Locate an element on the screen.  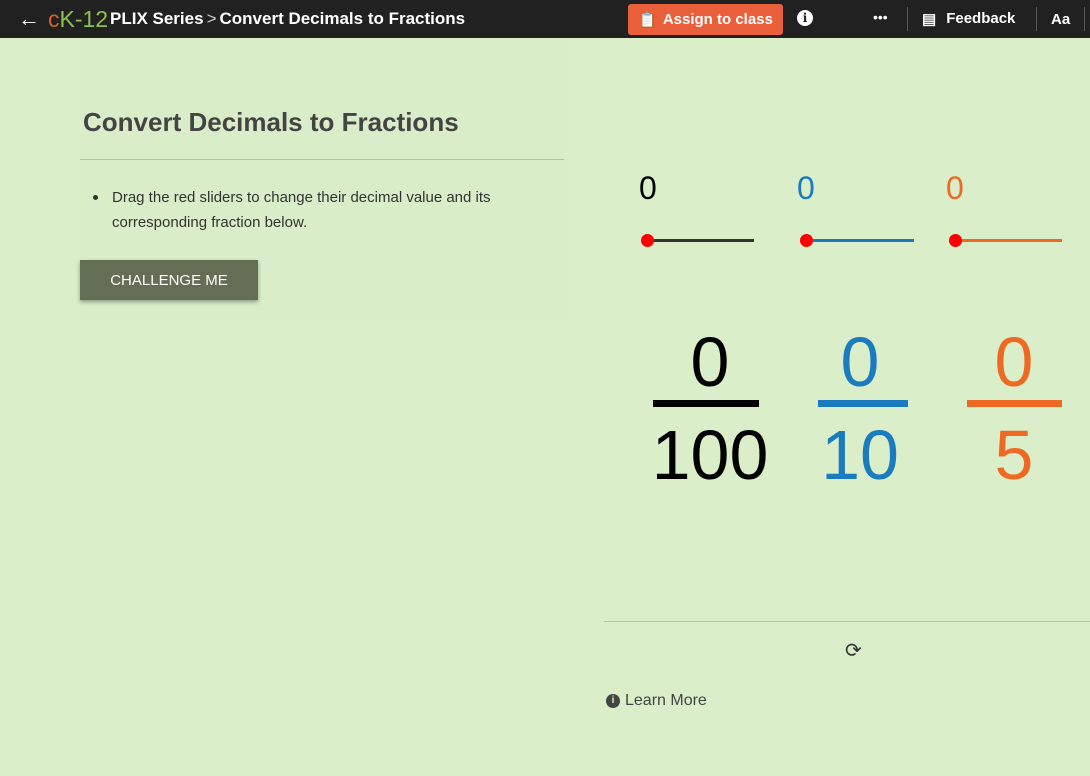
more-options-icon: ••• is located at coordinates (880, 17).